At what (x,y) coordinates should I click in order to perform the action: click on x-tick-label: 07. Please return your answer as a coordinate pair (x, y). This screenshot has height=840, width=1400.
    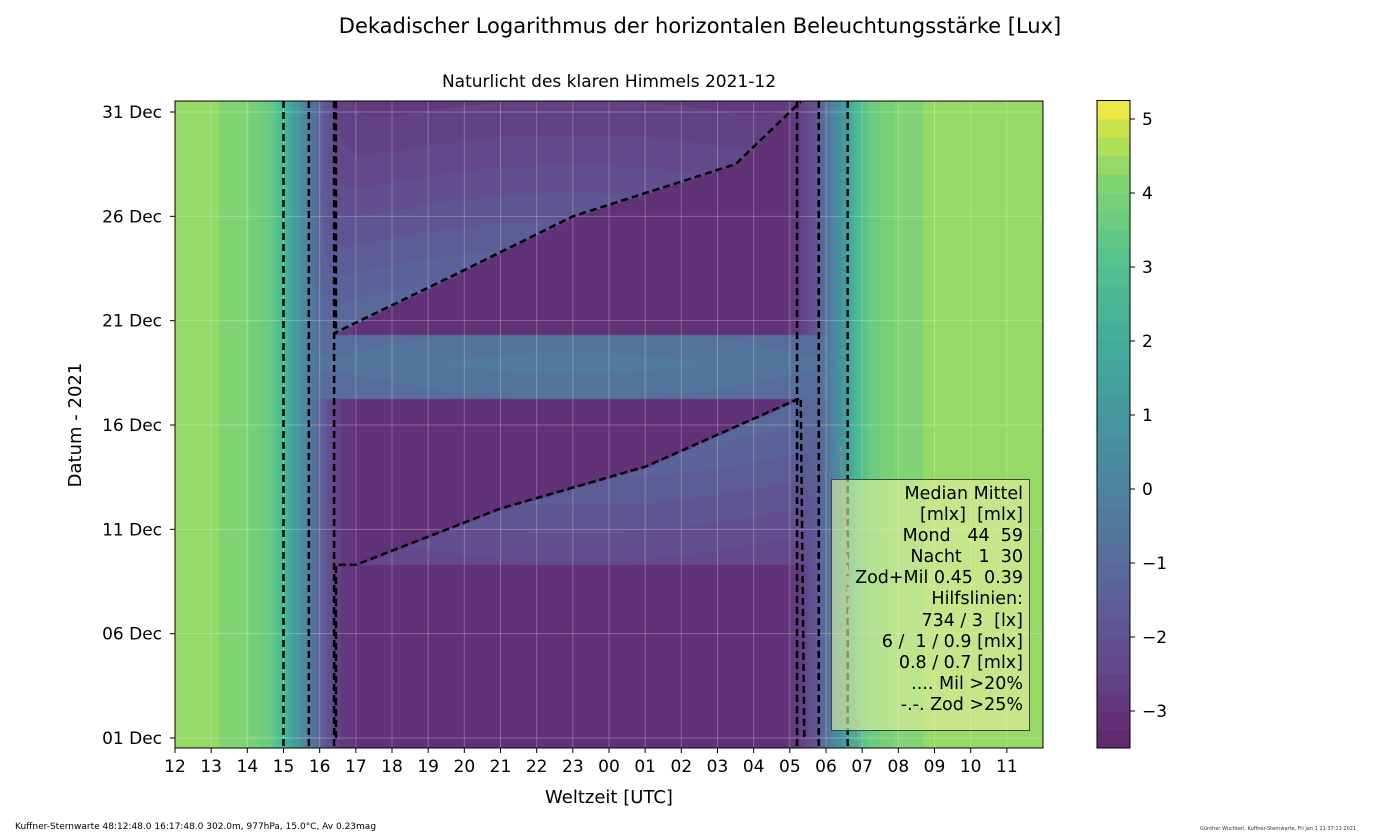
    Looking at the image, I should click on (862, 767).